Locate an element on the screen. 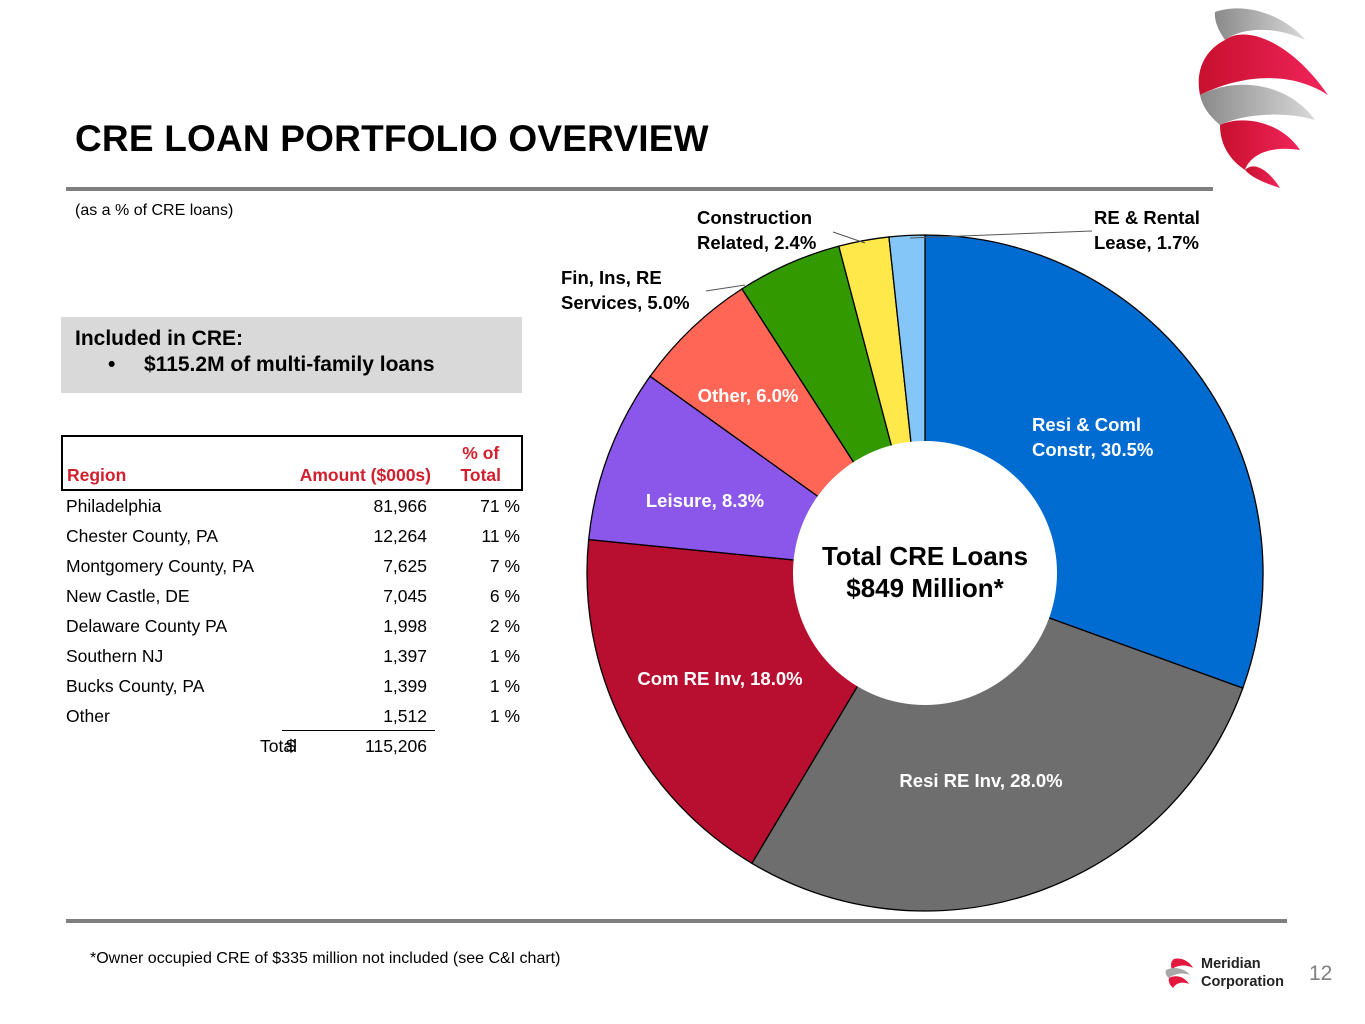  amount-cell: 12,264 is located at coordinates (400, 536).